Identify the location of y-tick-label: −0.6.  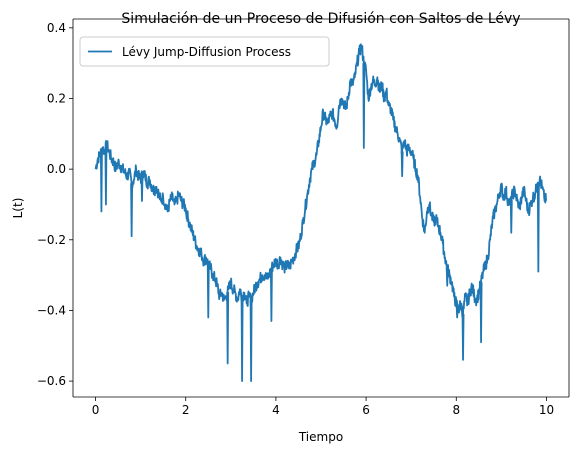
(51, 381).